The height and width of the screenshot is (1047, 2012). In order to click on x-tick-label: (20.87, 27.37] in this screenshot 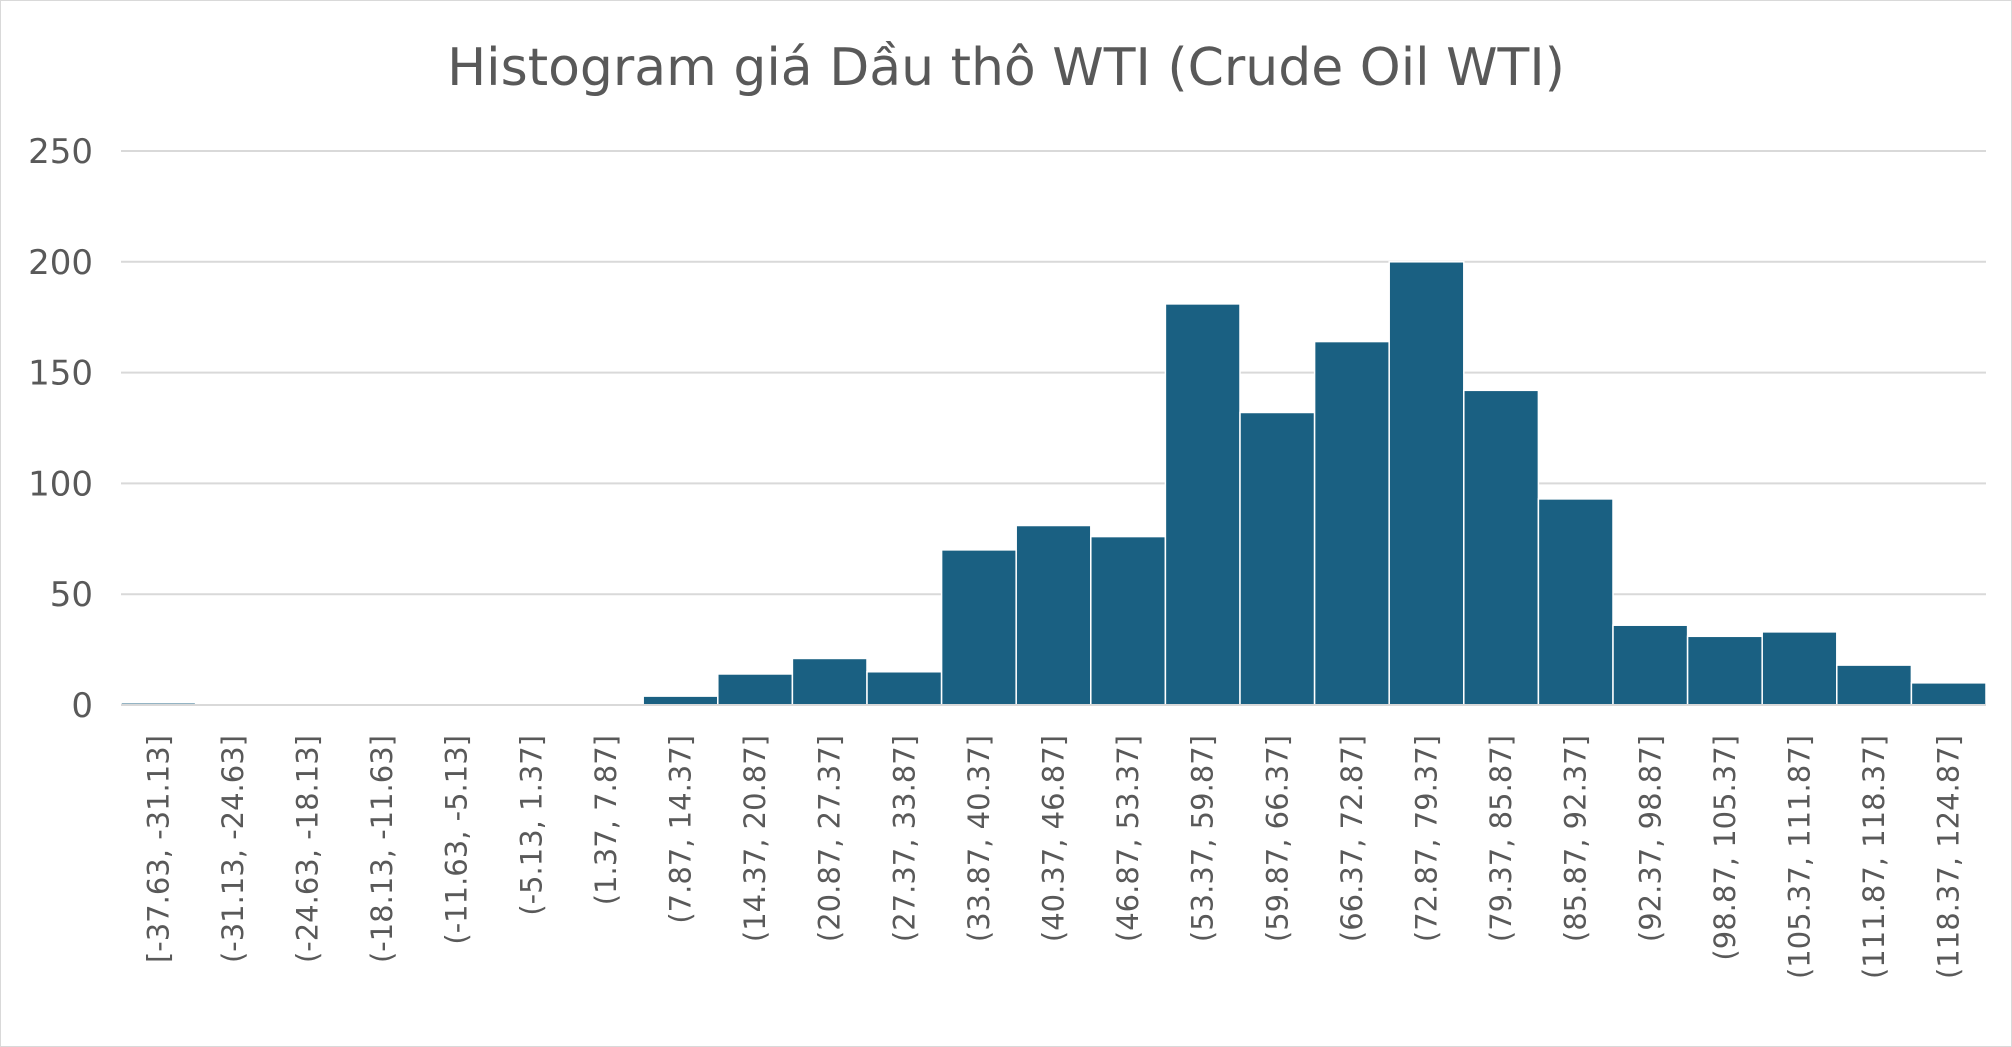, I will do `click(830, 838)`.